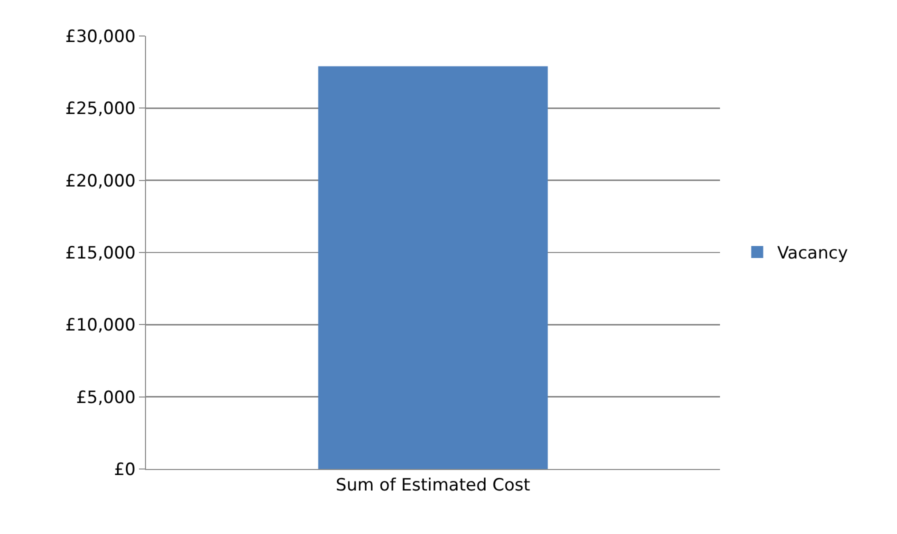  I want to click on y-tick-label: £0, so click(125, 470).